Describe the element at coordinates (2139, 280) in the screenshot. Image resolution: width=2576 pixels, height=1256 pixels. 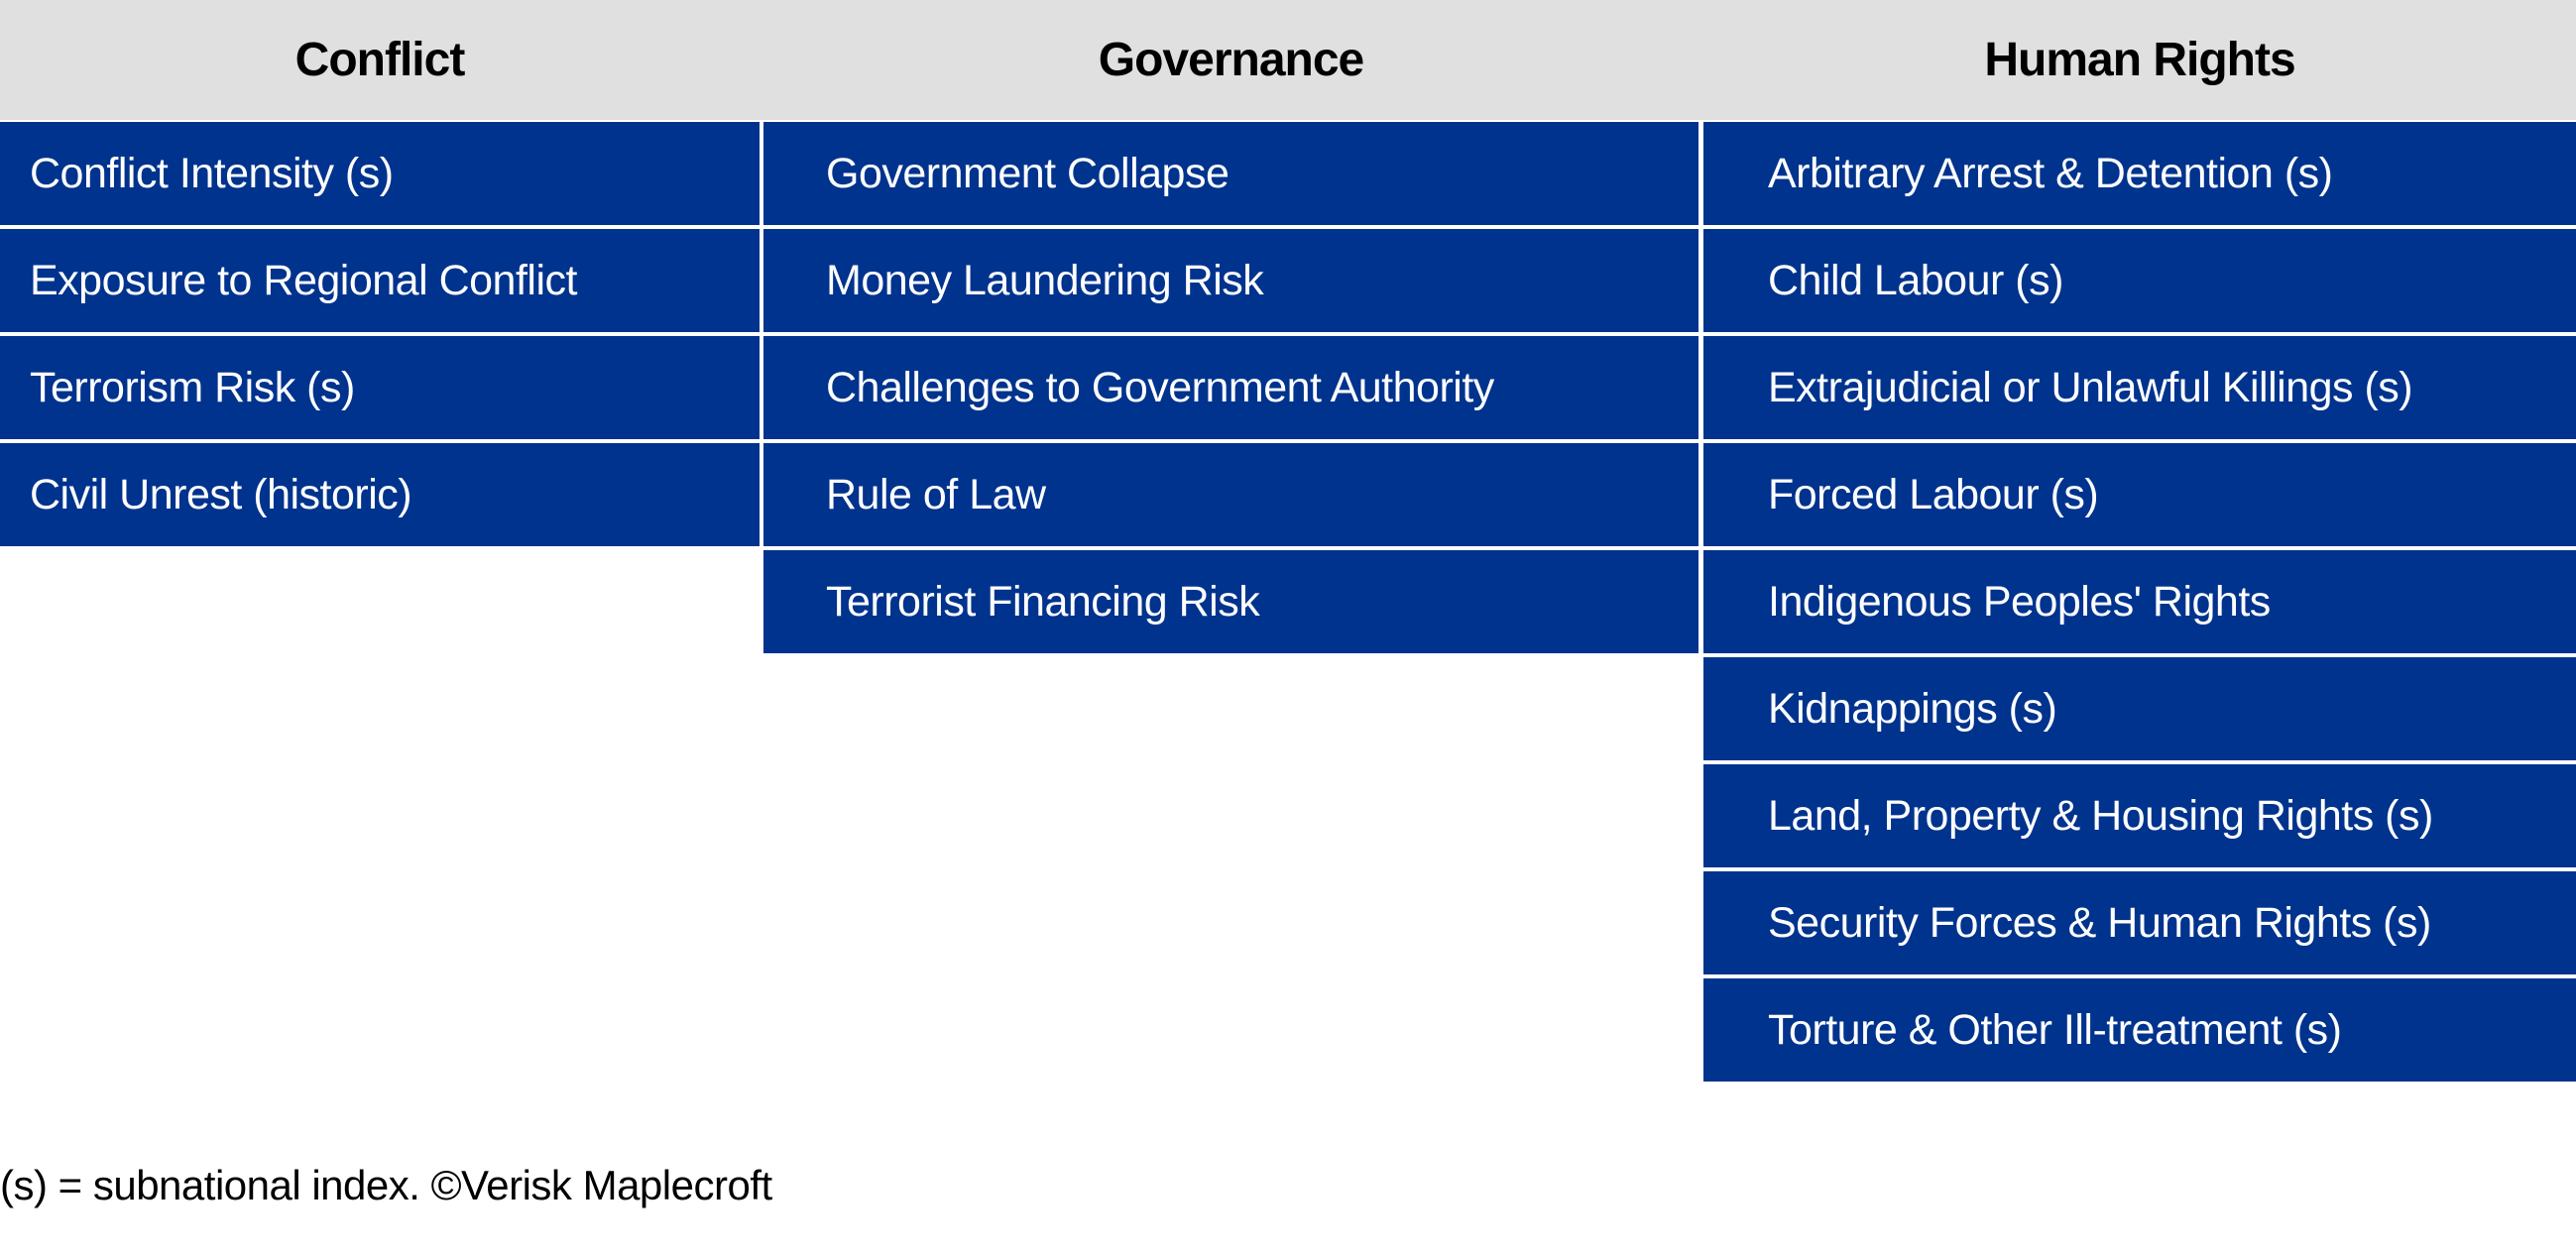
I see `index-cell: Child Labour (s)` at that location.